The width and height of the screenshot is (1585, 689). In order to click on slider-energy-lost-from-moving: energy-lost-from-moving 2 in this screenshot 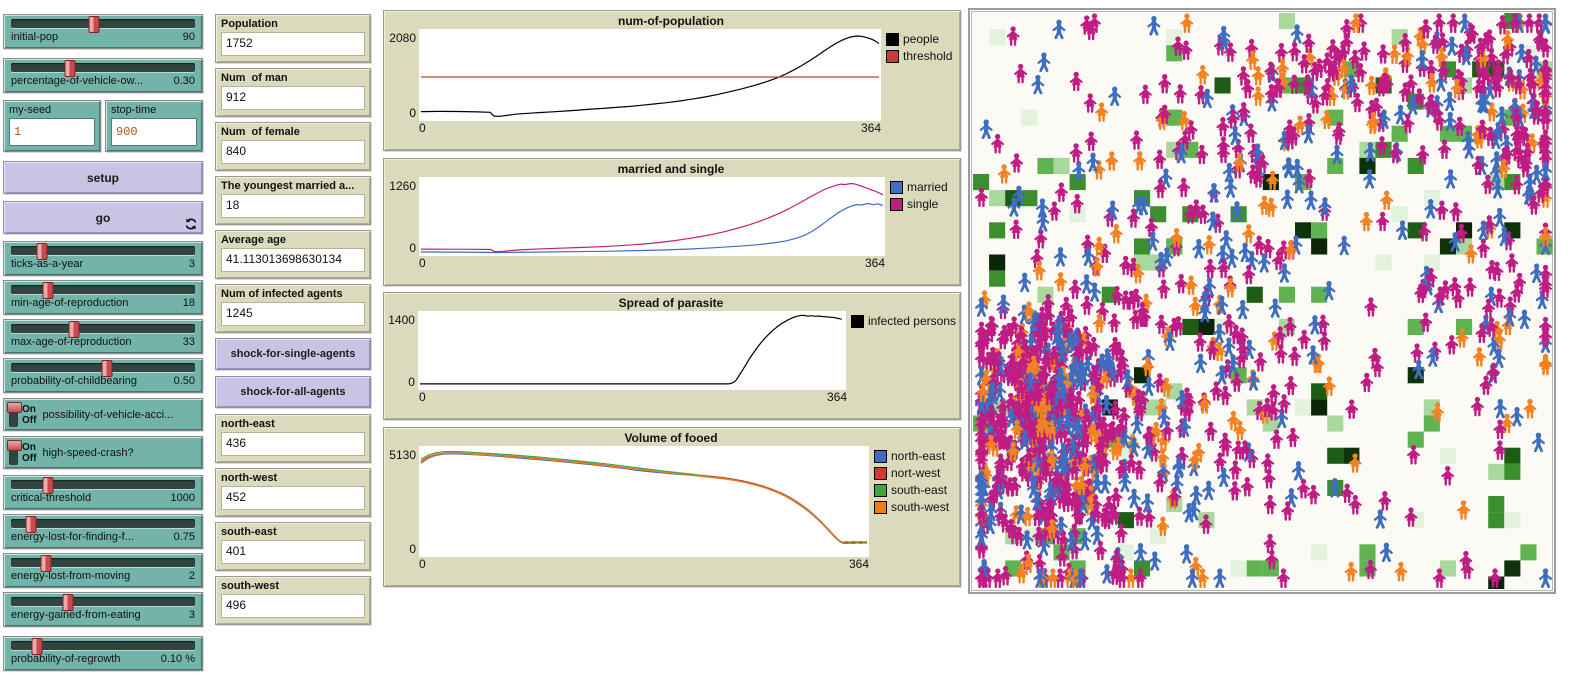, I will do `click(103, 570)`.